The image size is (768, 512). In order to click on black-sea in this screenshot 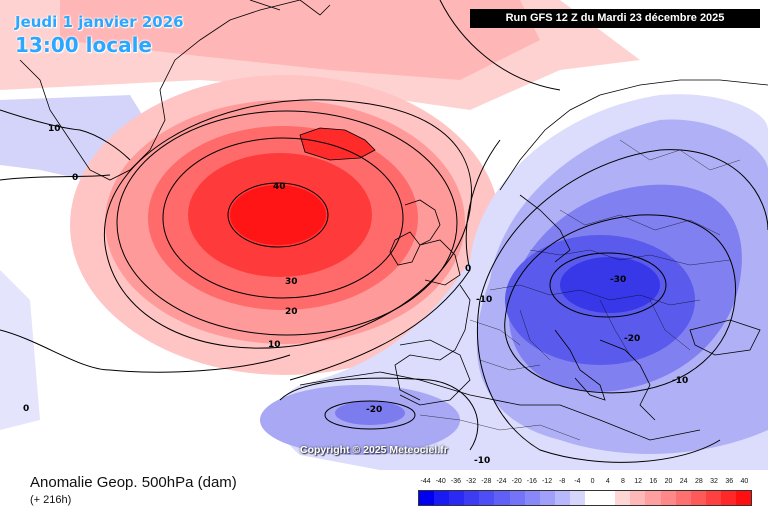, I will do `click(725, 337)`.